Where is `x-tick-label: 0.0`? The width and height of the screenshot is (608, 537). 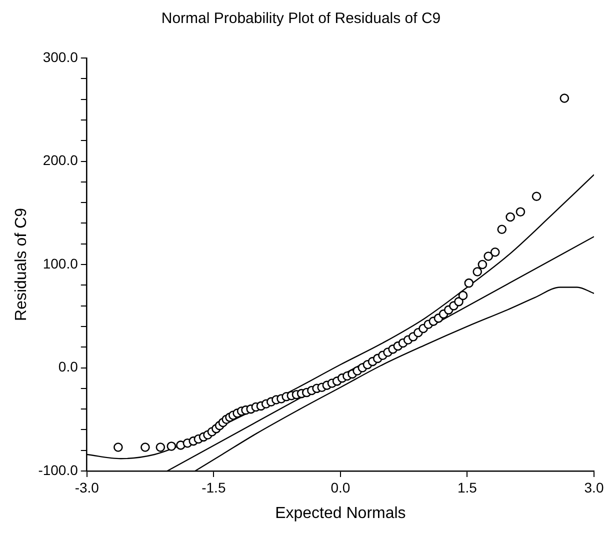 x-tick-label: 0.0 is located at coordinates (340, 487).